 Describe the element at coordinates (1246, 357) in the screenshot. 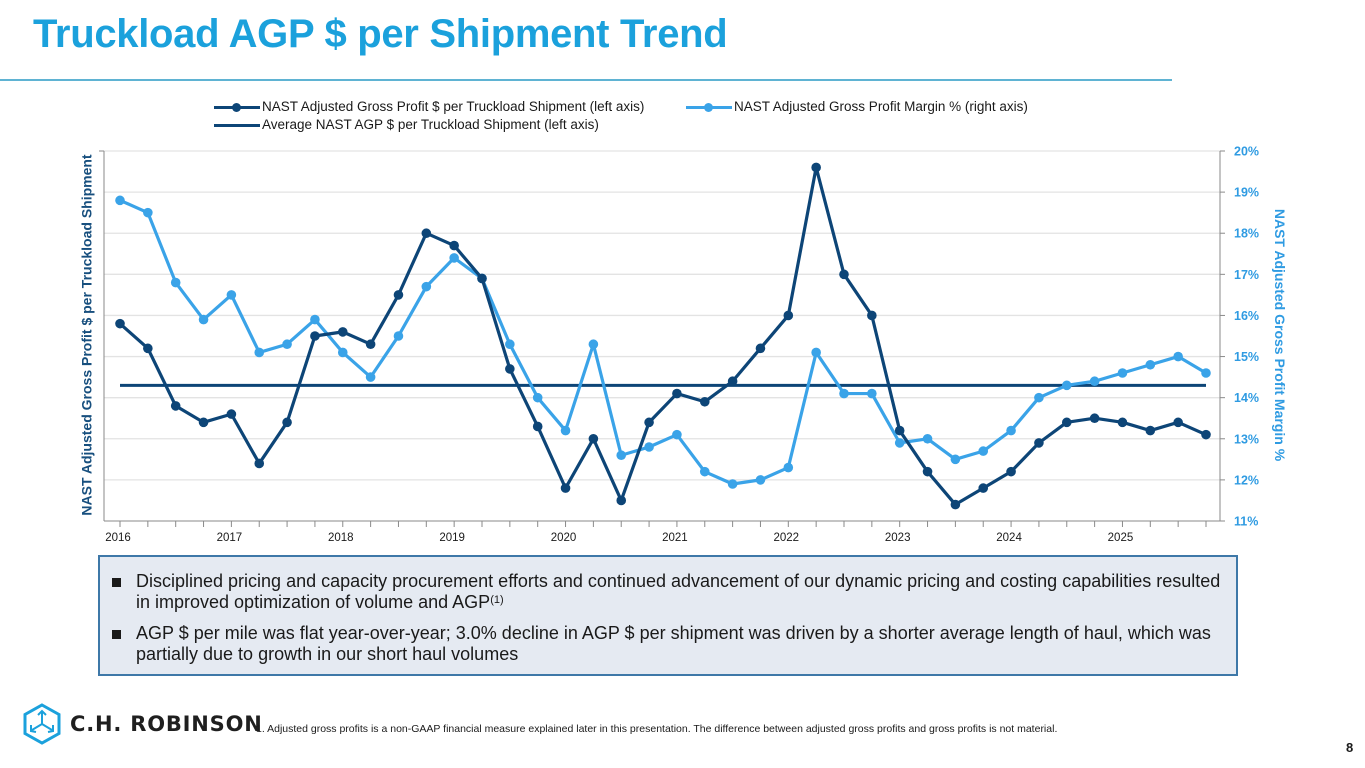

I see `y-axis-right-tick-label: 15%` at that location.